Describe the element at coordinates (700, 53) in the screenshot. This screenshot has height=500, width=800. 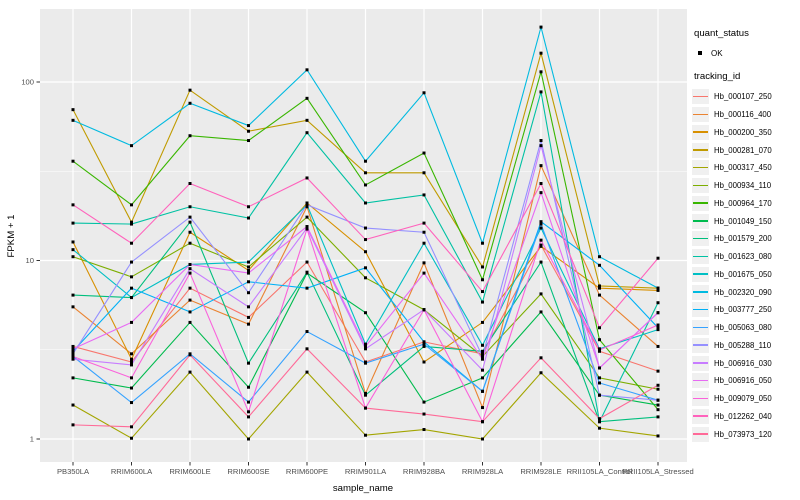
I see `black-point-icon` at that location.